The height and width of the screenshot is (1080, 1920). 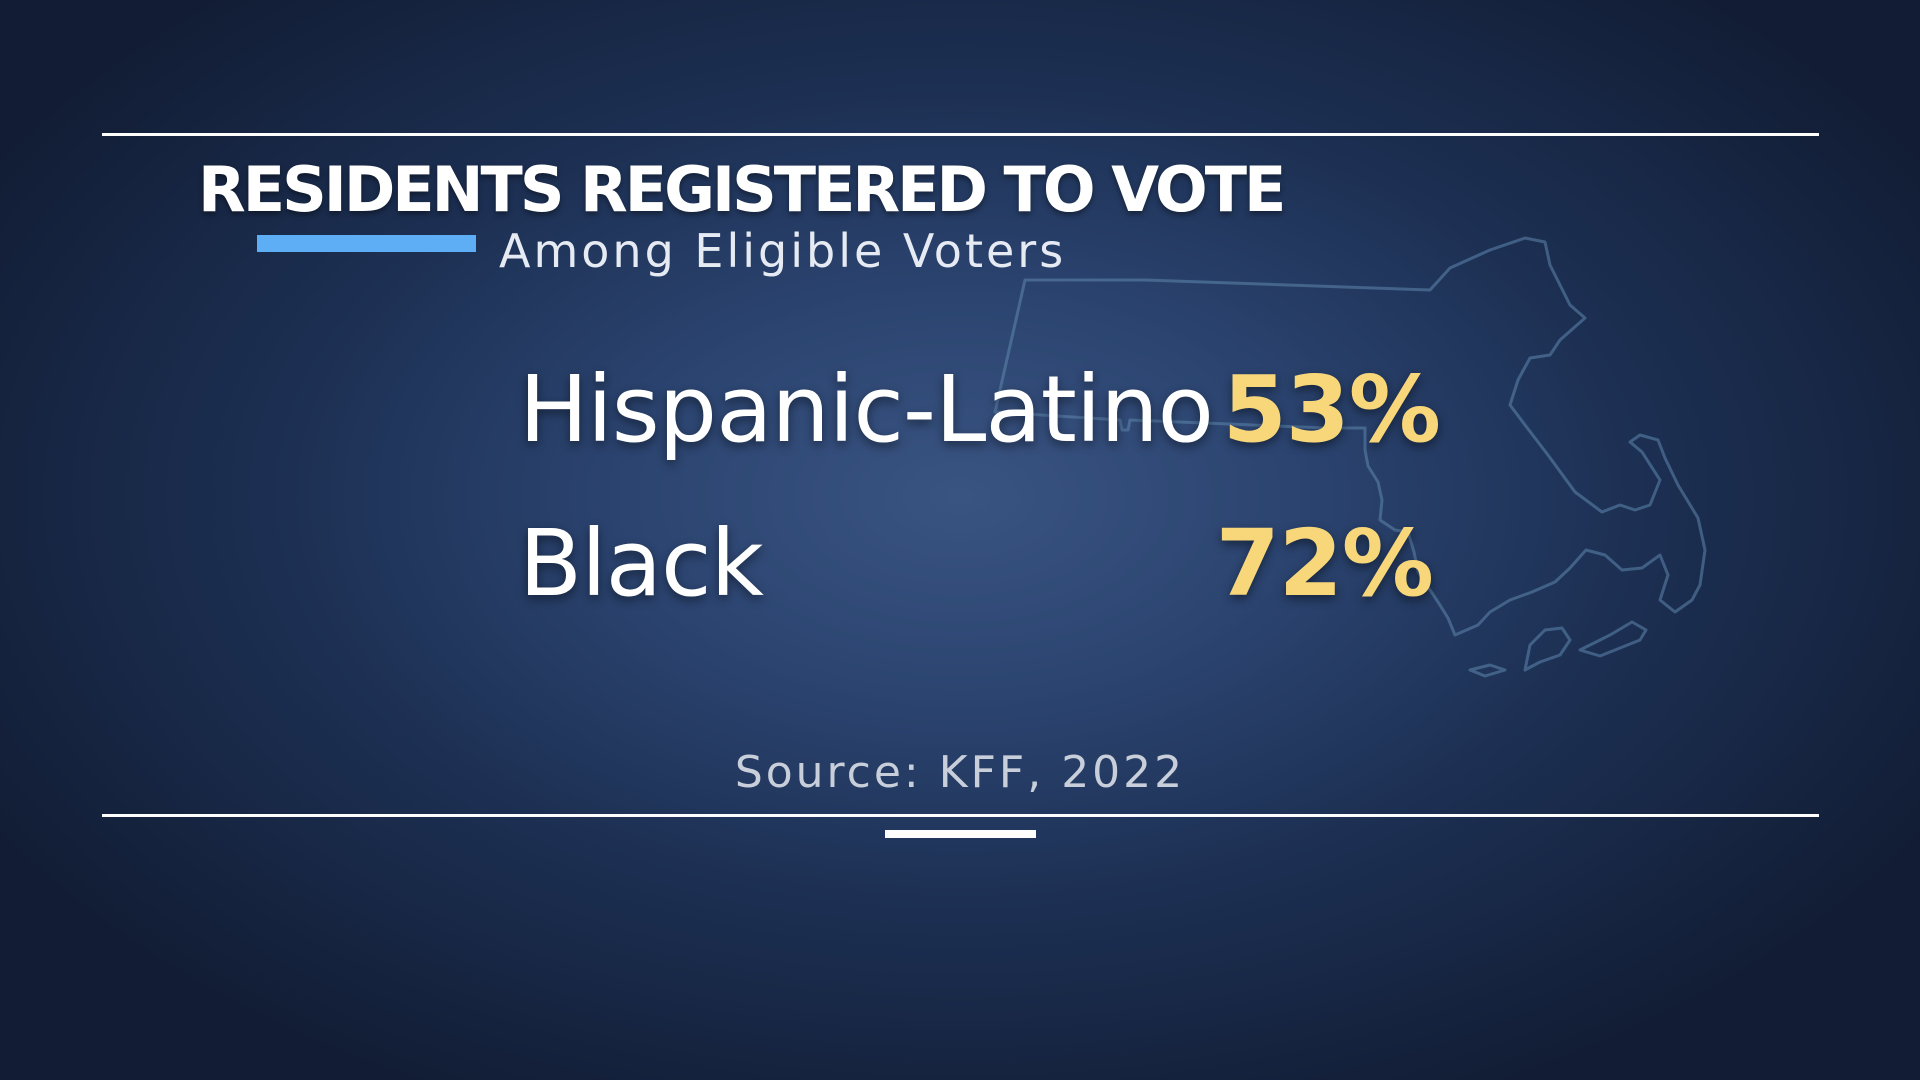 I want to click on title-accent-bar, so click(x=366, y=243).